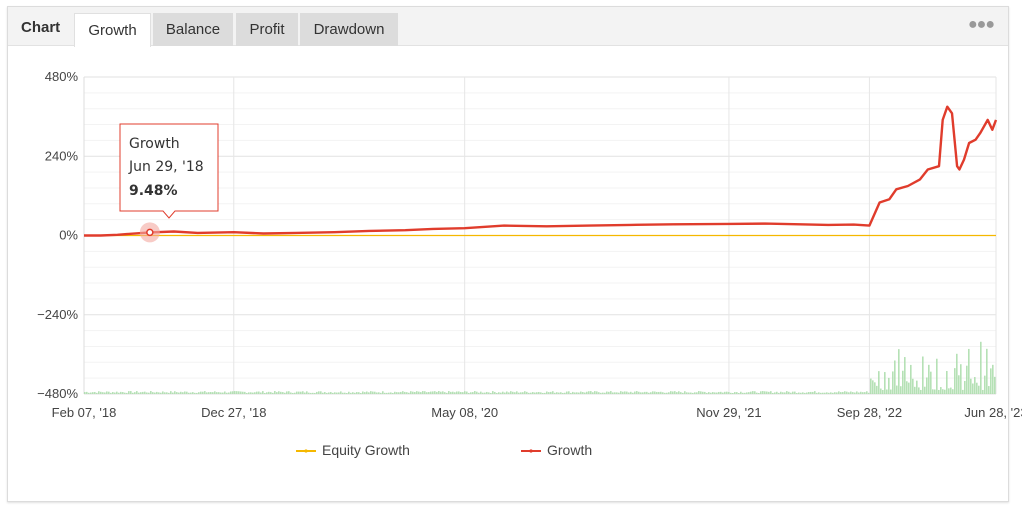  Describe the element at coordinates (981, 24) in the screenshot. I see `more-dots-icon: ●●●` at that location.